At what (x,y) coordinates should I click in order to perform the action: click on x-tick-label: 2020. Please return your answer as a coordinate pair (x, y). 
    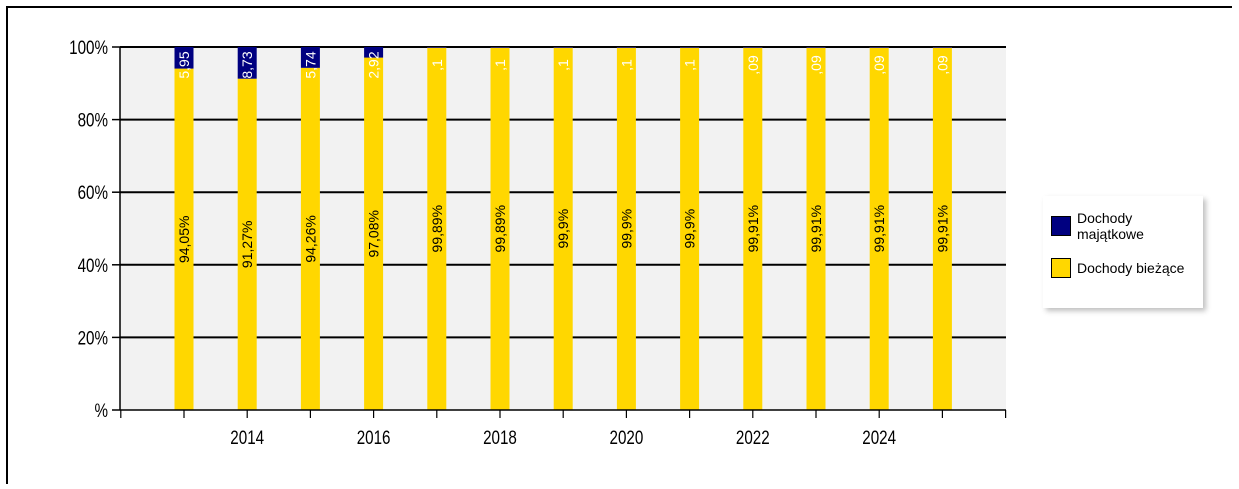
    Looking at the image, I should click on (627, 437).